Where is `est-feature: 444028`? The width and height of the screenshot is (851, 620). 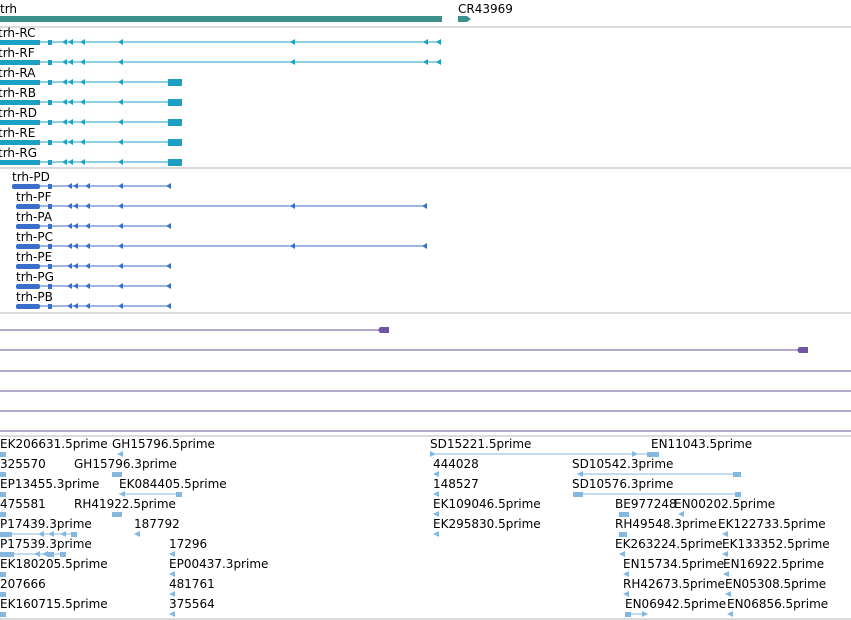
est-feature: 444028 is located at coordinates (456, 467).